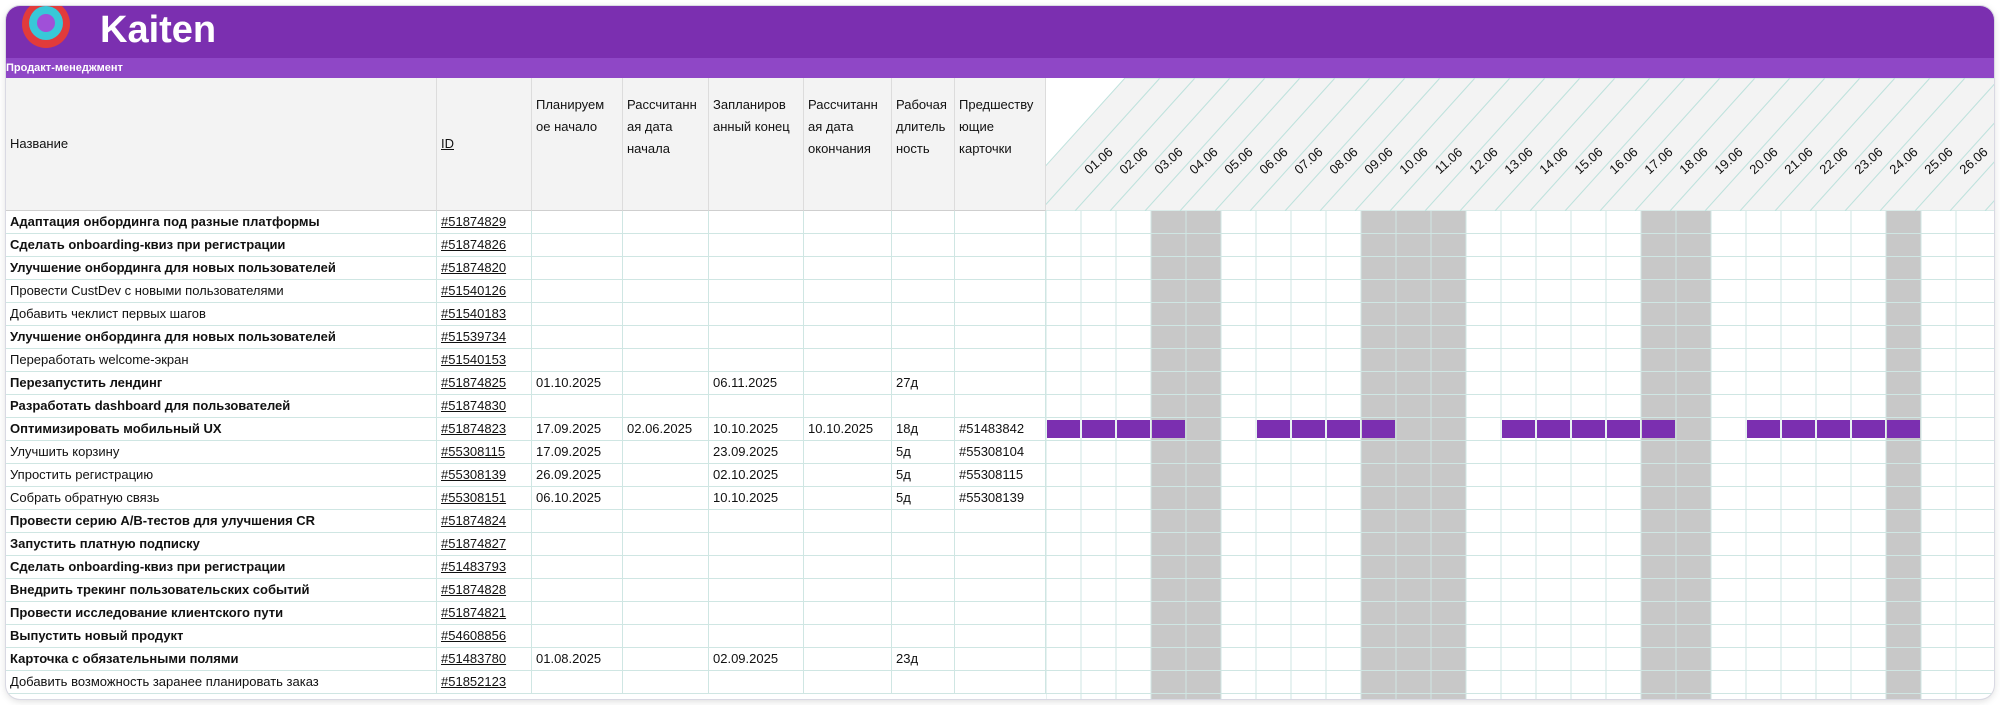  What do you see at coordinates (577, 452) in the screenshot?
I see `cell-plan-start: 17.09.2025` at bounding box center [577, 452].